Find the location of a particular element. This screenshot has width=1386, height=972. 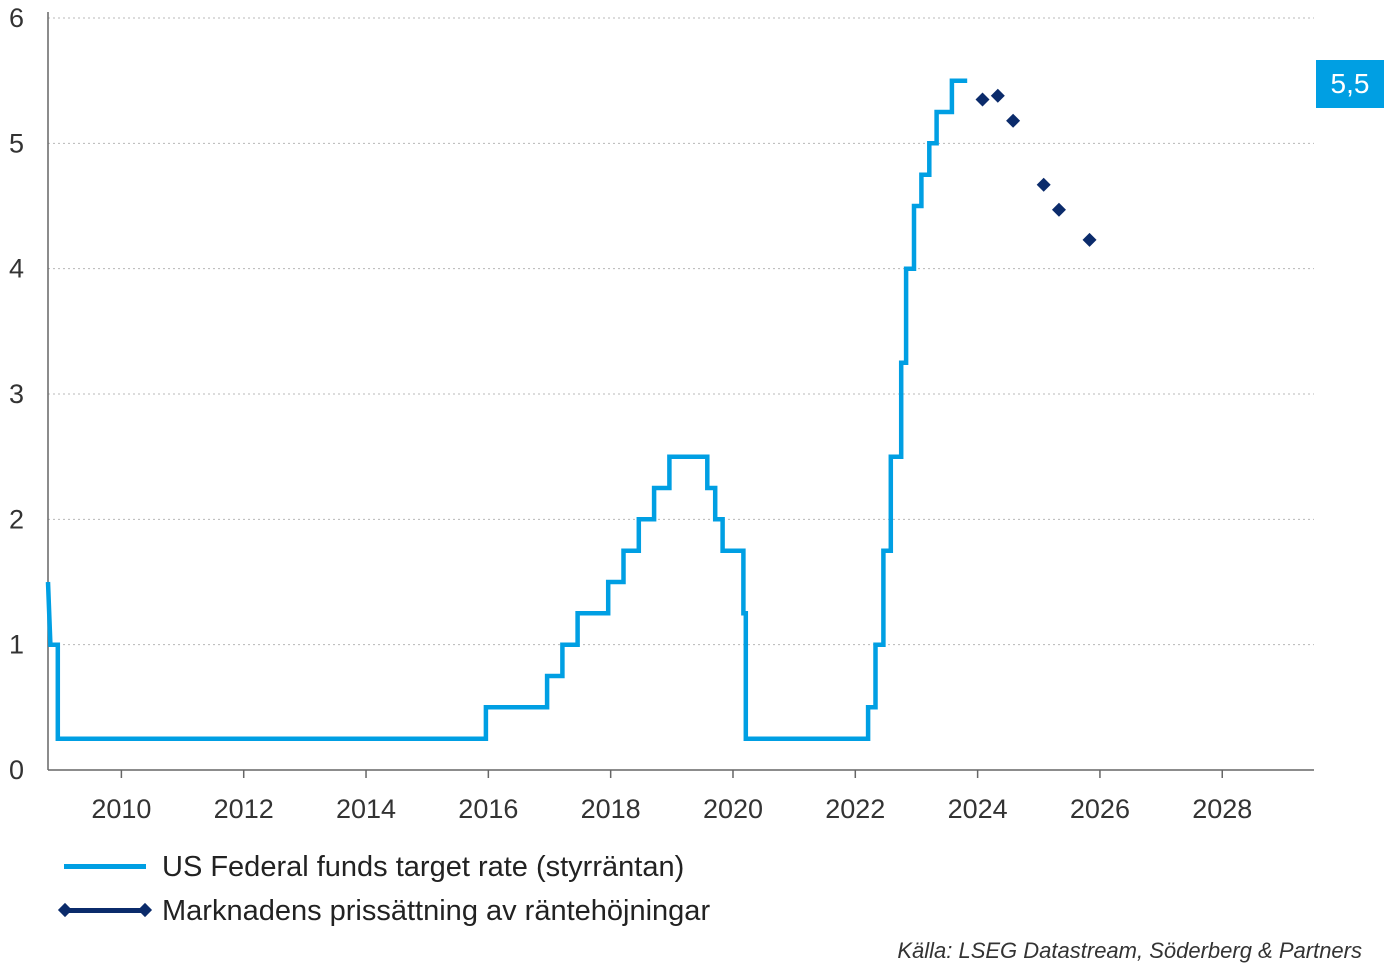

last-value-badge: 5,5 is located at coordinates (1350, 84).